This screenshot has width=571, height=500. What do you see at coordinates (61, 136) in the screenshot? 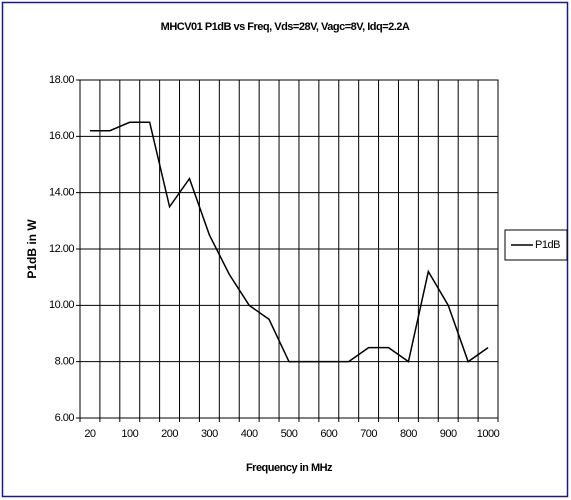
I see `y-tick-label: 16.00` at bounding box center [61, 136].